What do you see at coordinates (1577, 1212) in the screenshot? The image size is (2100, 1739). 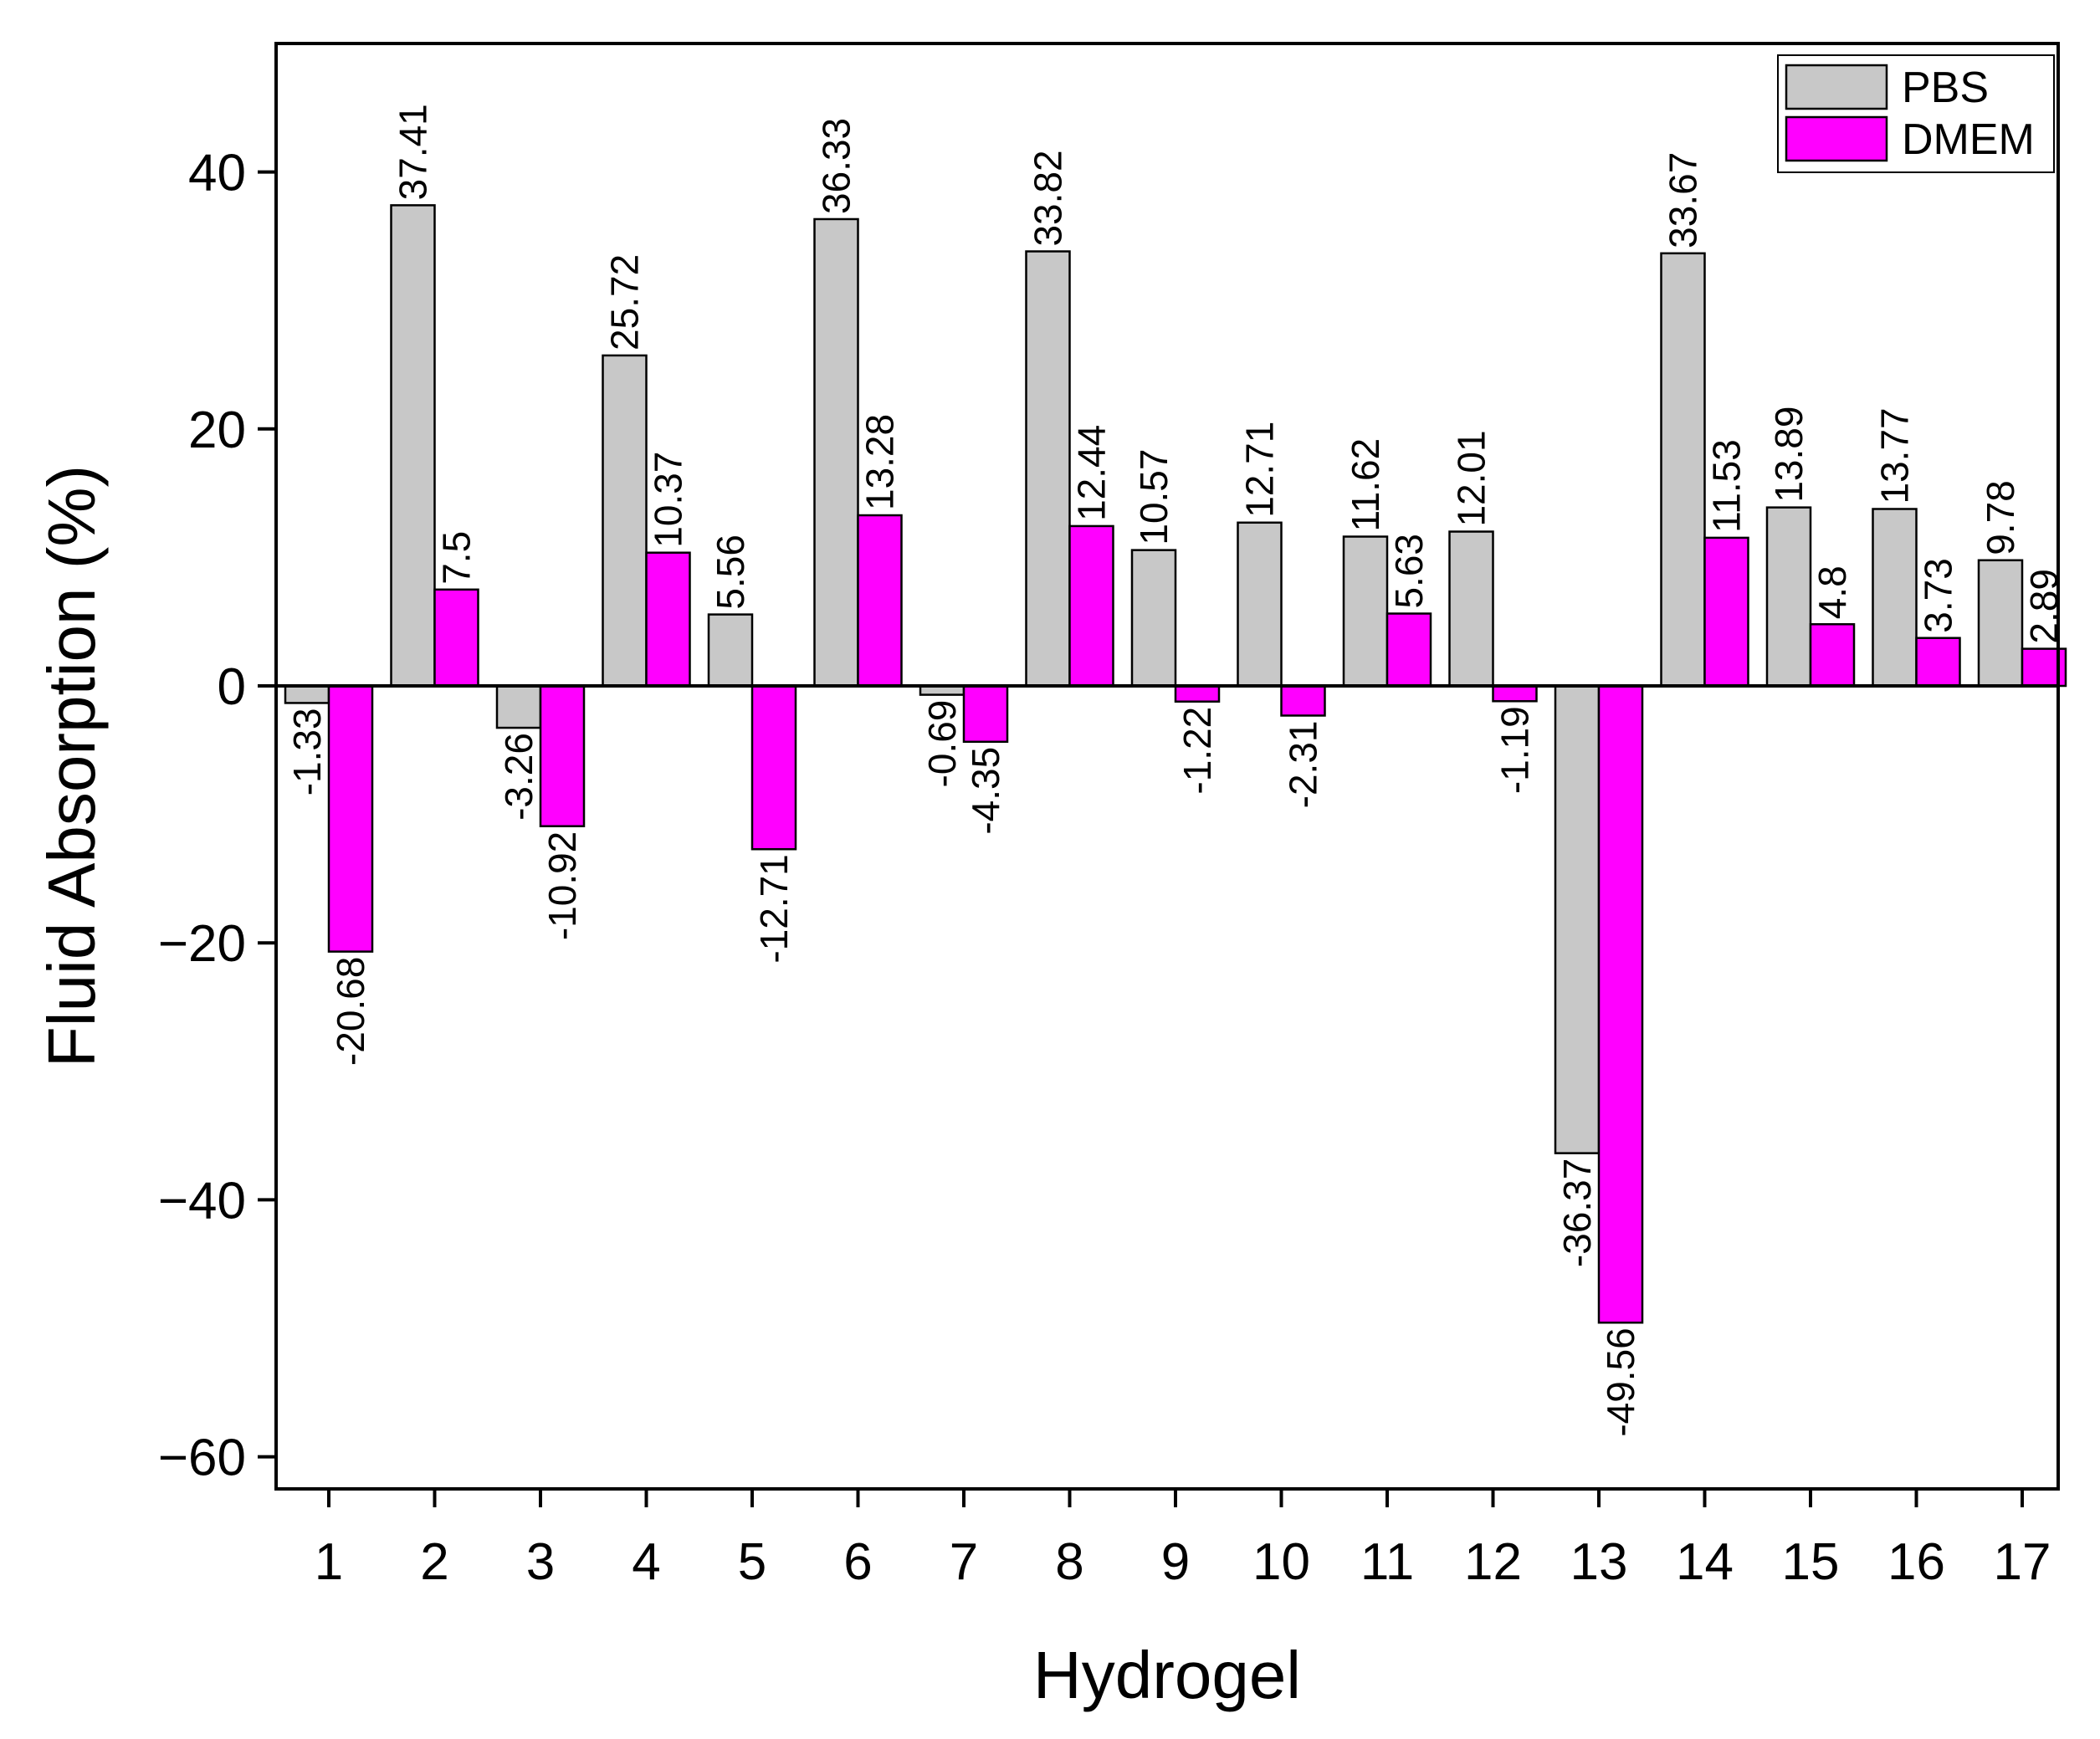 I see `pbs-data-label-13: -36.37` at bounding box center [1577, 1212].